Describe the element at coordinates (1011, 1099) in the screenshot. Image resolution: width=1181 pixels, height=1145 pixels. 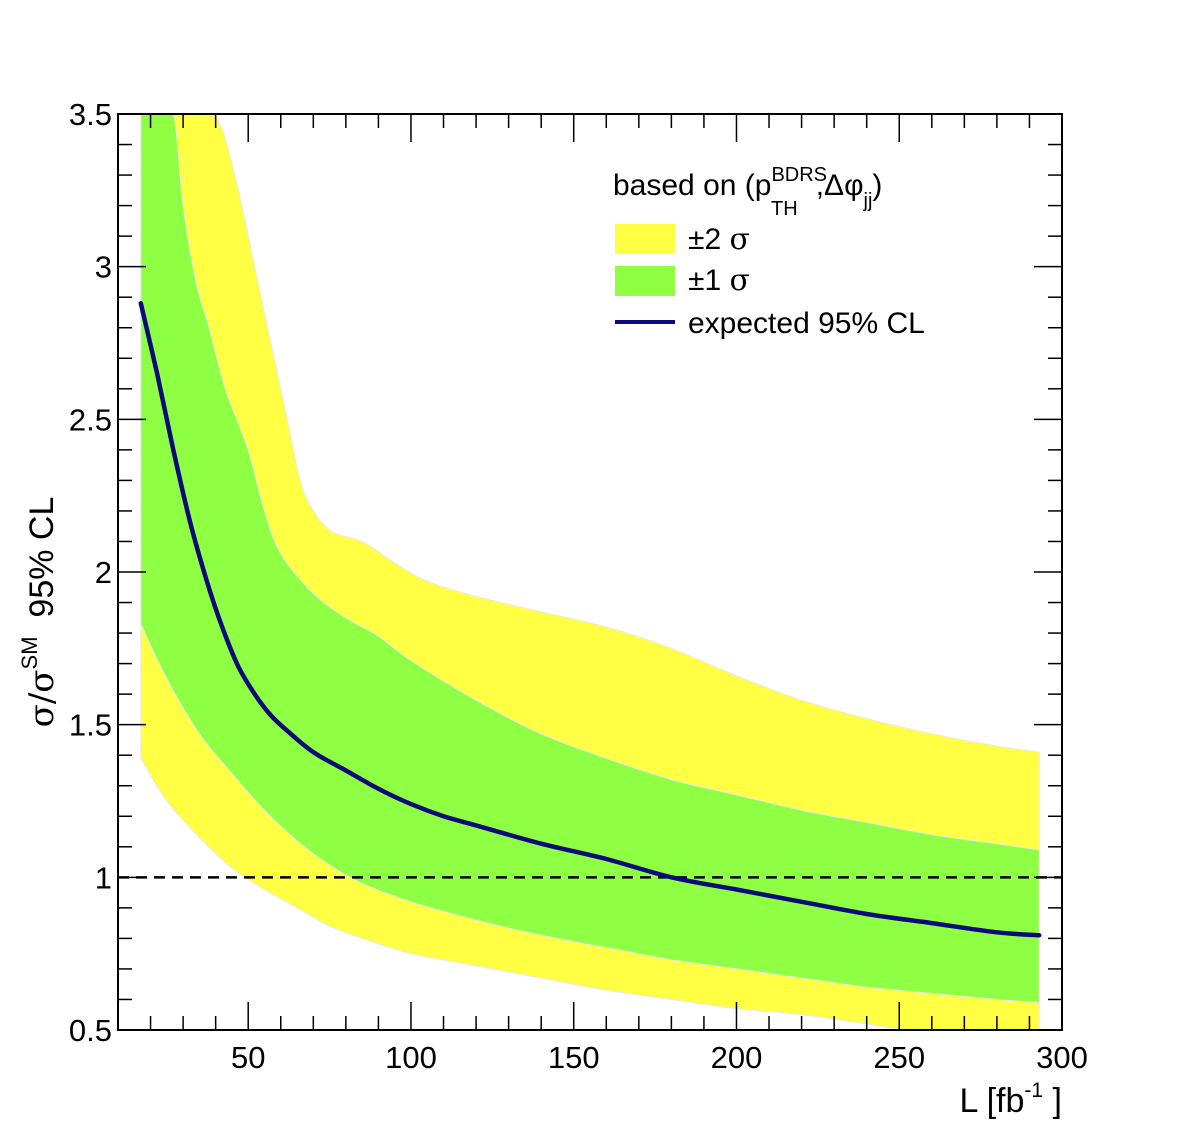
I see `x-axis-title: L [fb-1 ]` at that location.